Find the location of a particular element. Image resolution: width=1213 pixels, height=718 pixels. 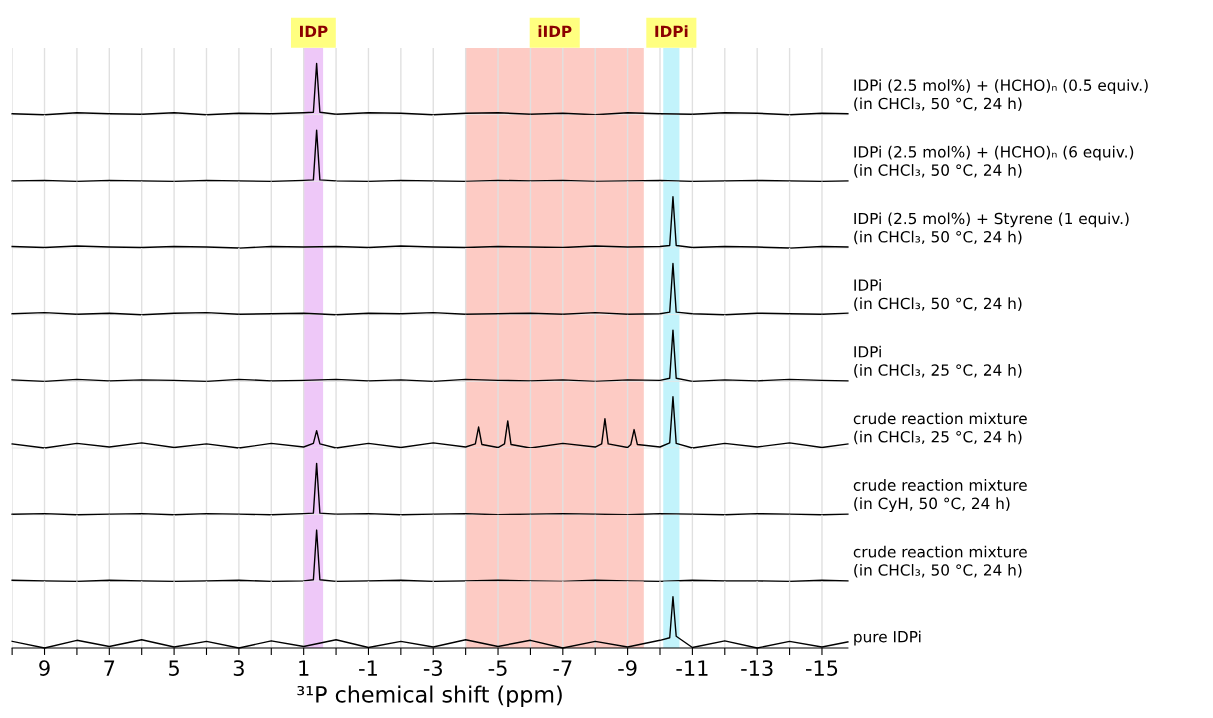

x-tick-label: 9 is located at coordinates (44, 668).